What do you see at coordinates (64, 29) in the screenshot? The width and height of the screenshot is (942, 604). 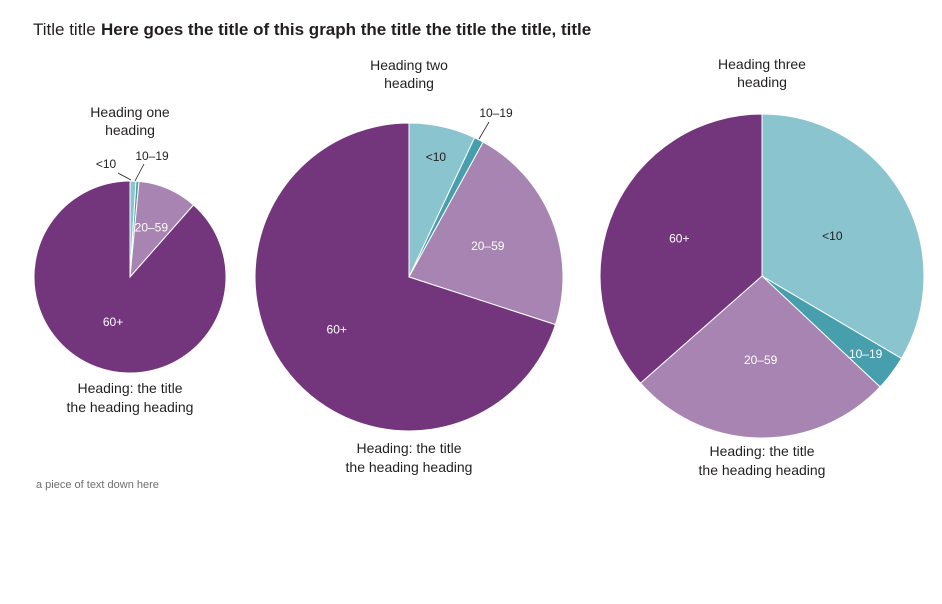 I see `title-prefix: Title title` at bounding box center [64, 29].